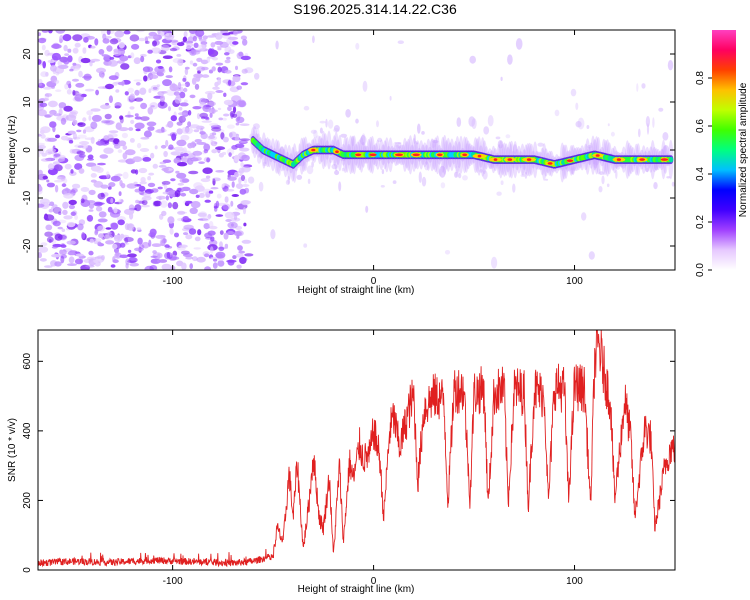  I want to click on snr-y-tick-label: 200, so click(27, 500).